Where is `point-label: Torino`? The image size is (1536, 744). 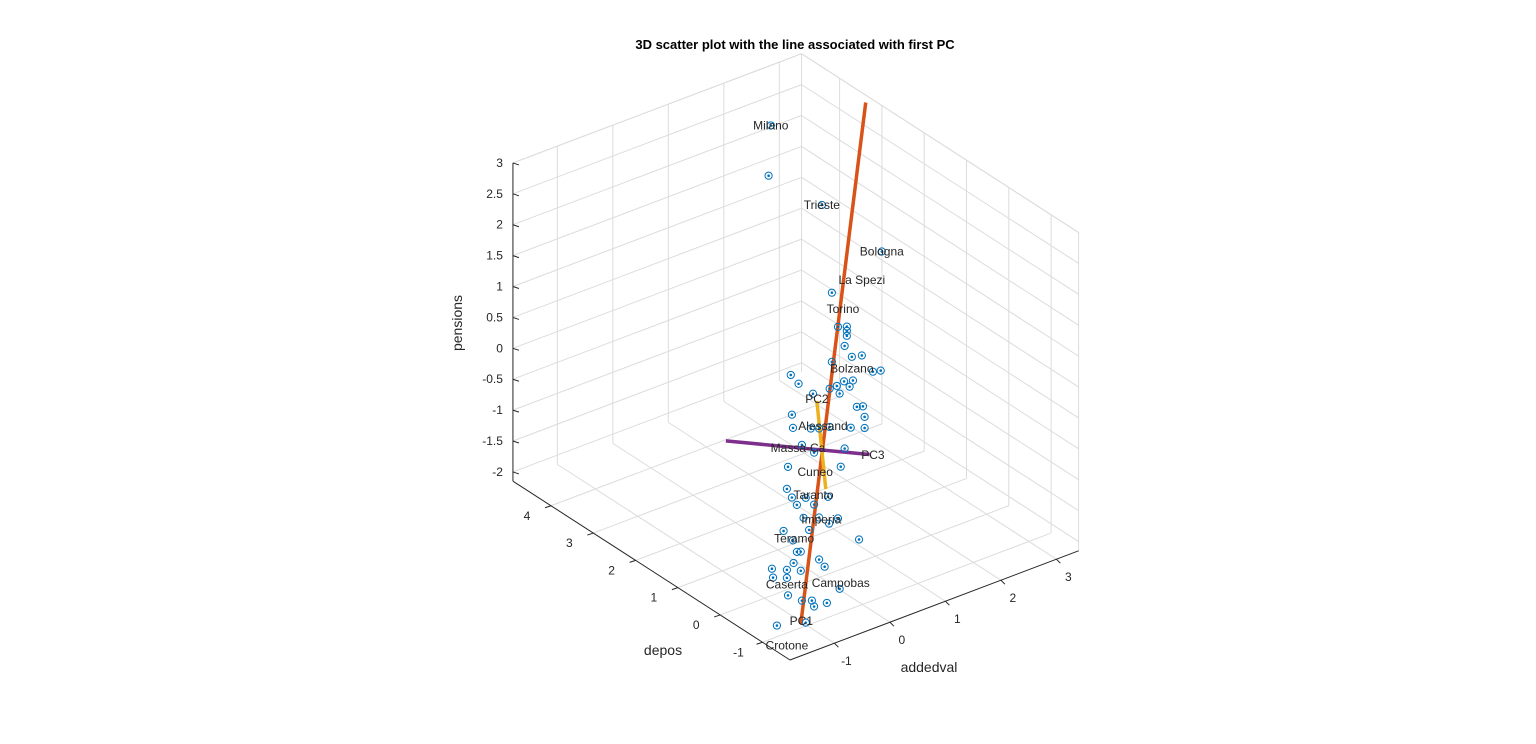 point-label: Torino is located at coordinates (843, 309).